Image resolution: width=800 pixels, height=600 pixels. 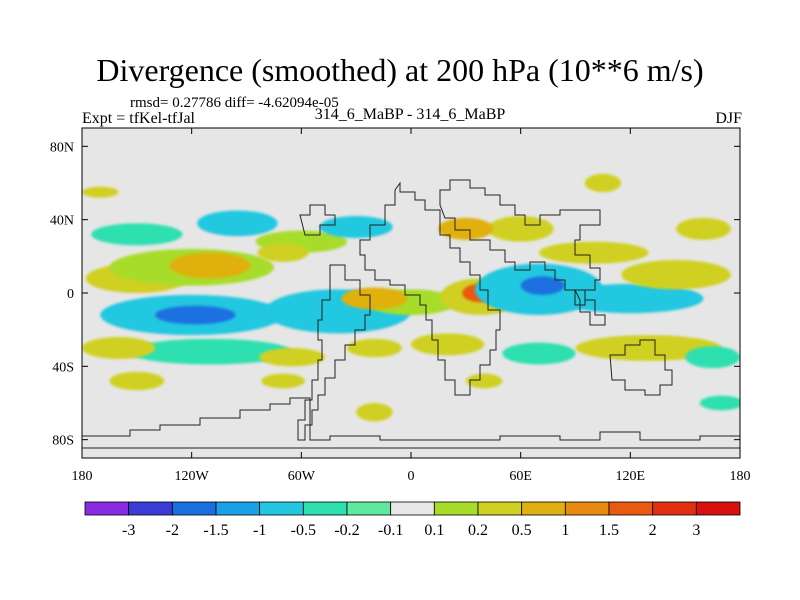 I want to click on colorbar-label-8: 0.2, so click(x=478, y=530).